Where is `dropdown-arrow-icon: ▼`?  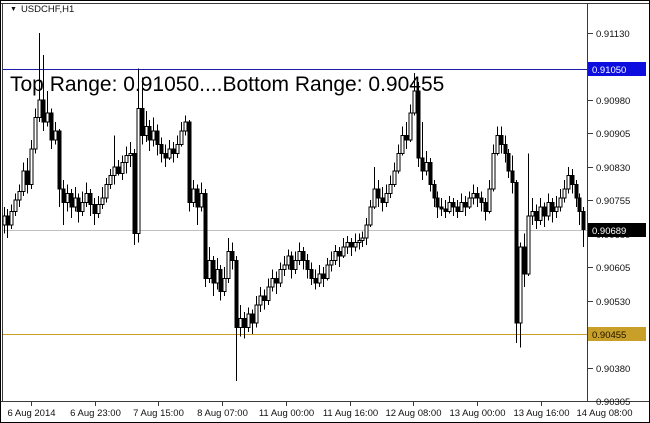
dropdown-arrow-icon: ▼ is located at coordinates (13, 9).